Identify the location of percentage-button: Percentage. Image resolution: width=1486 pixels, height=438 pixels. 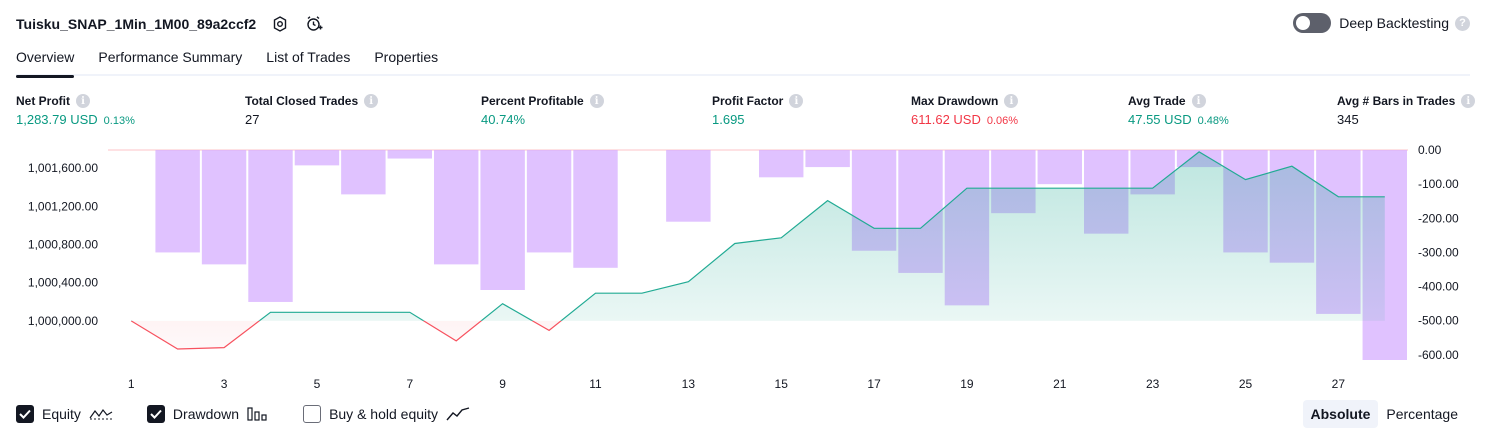
(1422, 414).